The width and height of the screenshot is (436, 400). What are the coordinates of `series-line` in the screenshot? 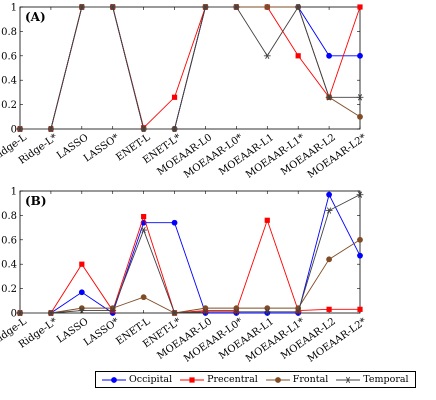 It's located at (190, 276).